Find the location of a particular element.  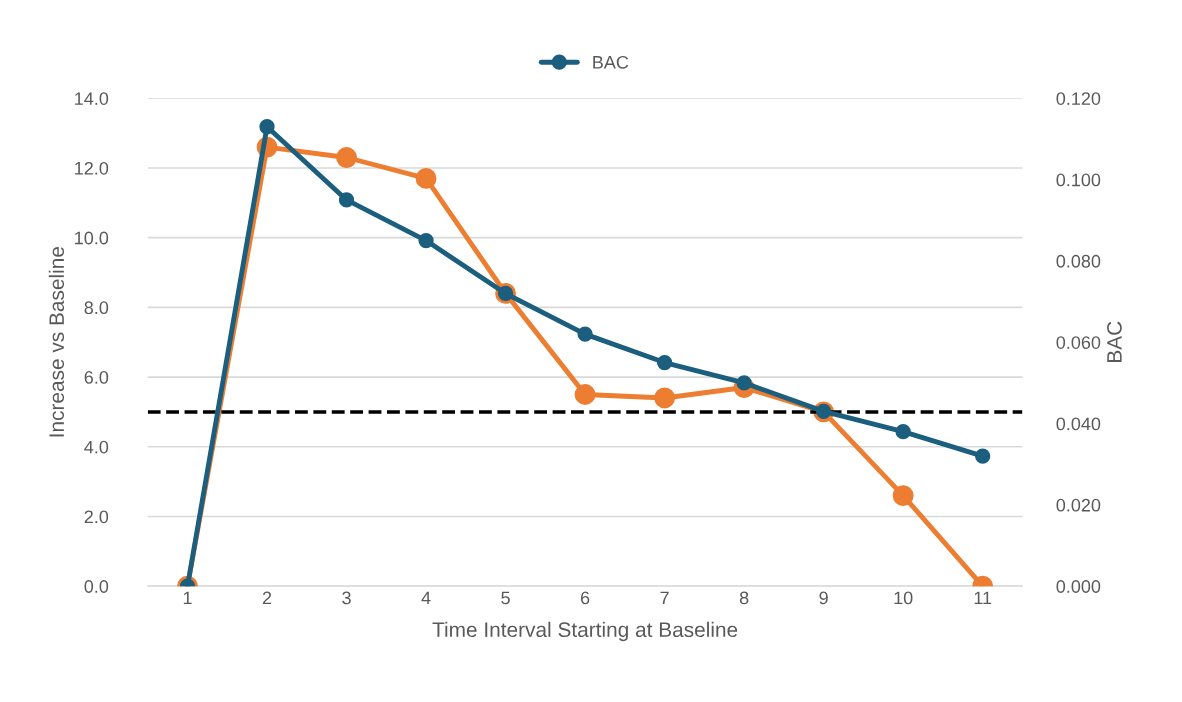

y-axis-title: Increase vs Baseline is located at coordinates (56, 342).